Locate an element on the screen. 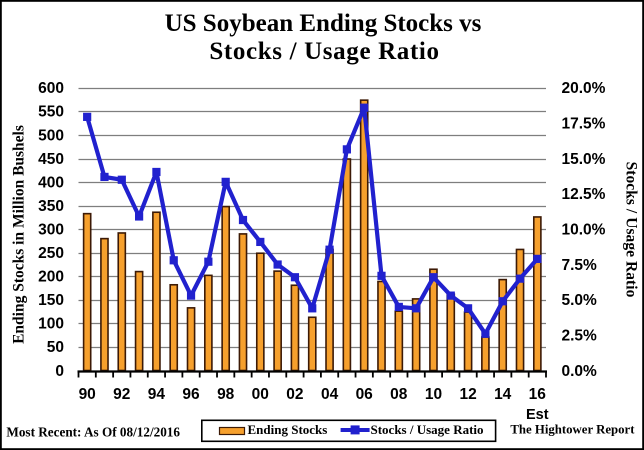 The width and height of the screenshot is (644, 450). svg-text: 10 is located at coordinates (433, 394).